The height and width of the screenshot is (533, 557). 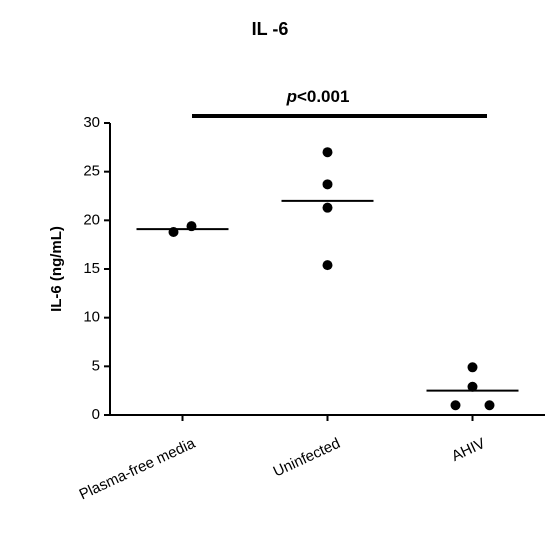 I want to click on x-tick-label: Uninfected, so click(x=307, y=458).